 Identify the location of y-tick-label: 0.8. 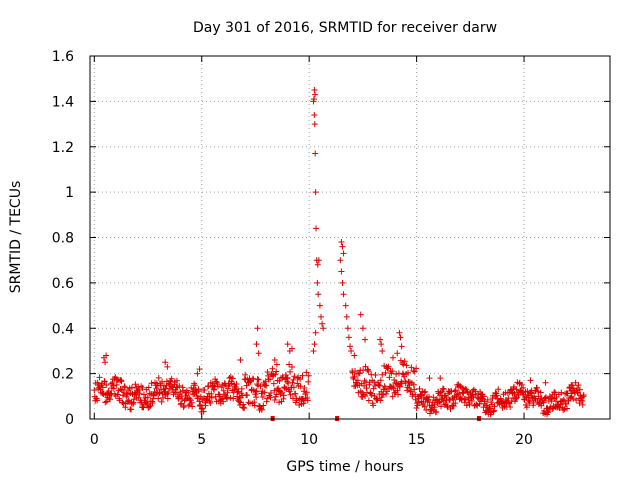
(63, 239).